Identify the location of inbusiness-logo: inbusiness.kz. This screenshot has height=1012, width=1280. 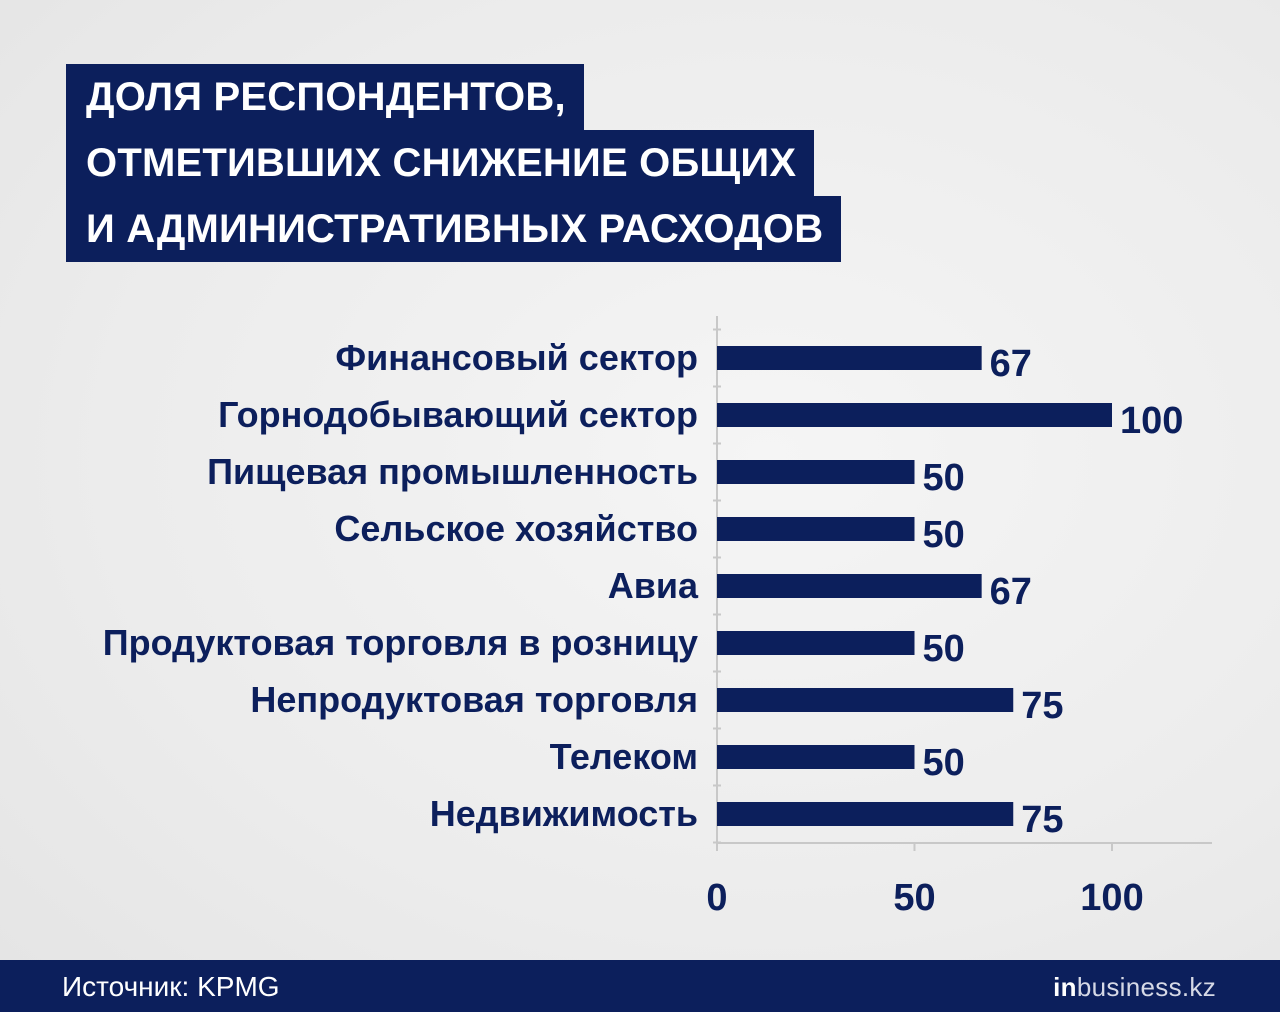
(1134, 987).